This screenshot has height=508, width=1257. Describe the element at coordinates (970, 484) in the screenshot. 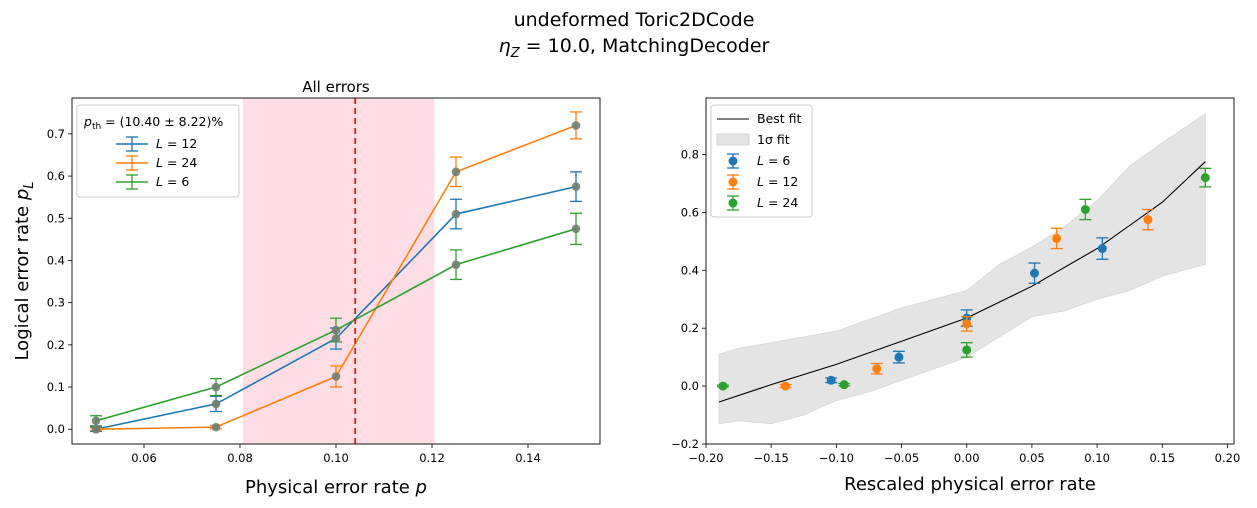

I see `x-axis-label: Rescaled physical error rate` at that location.